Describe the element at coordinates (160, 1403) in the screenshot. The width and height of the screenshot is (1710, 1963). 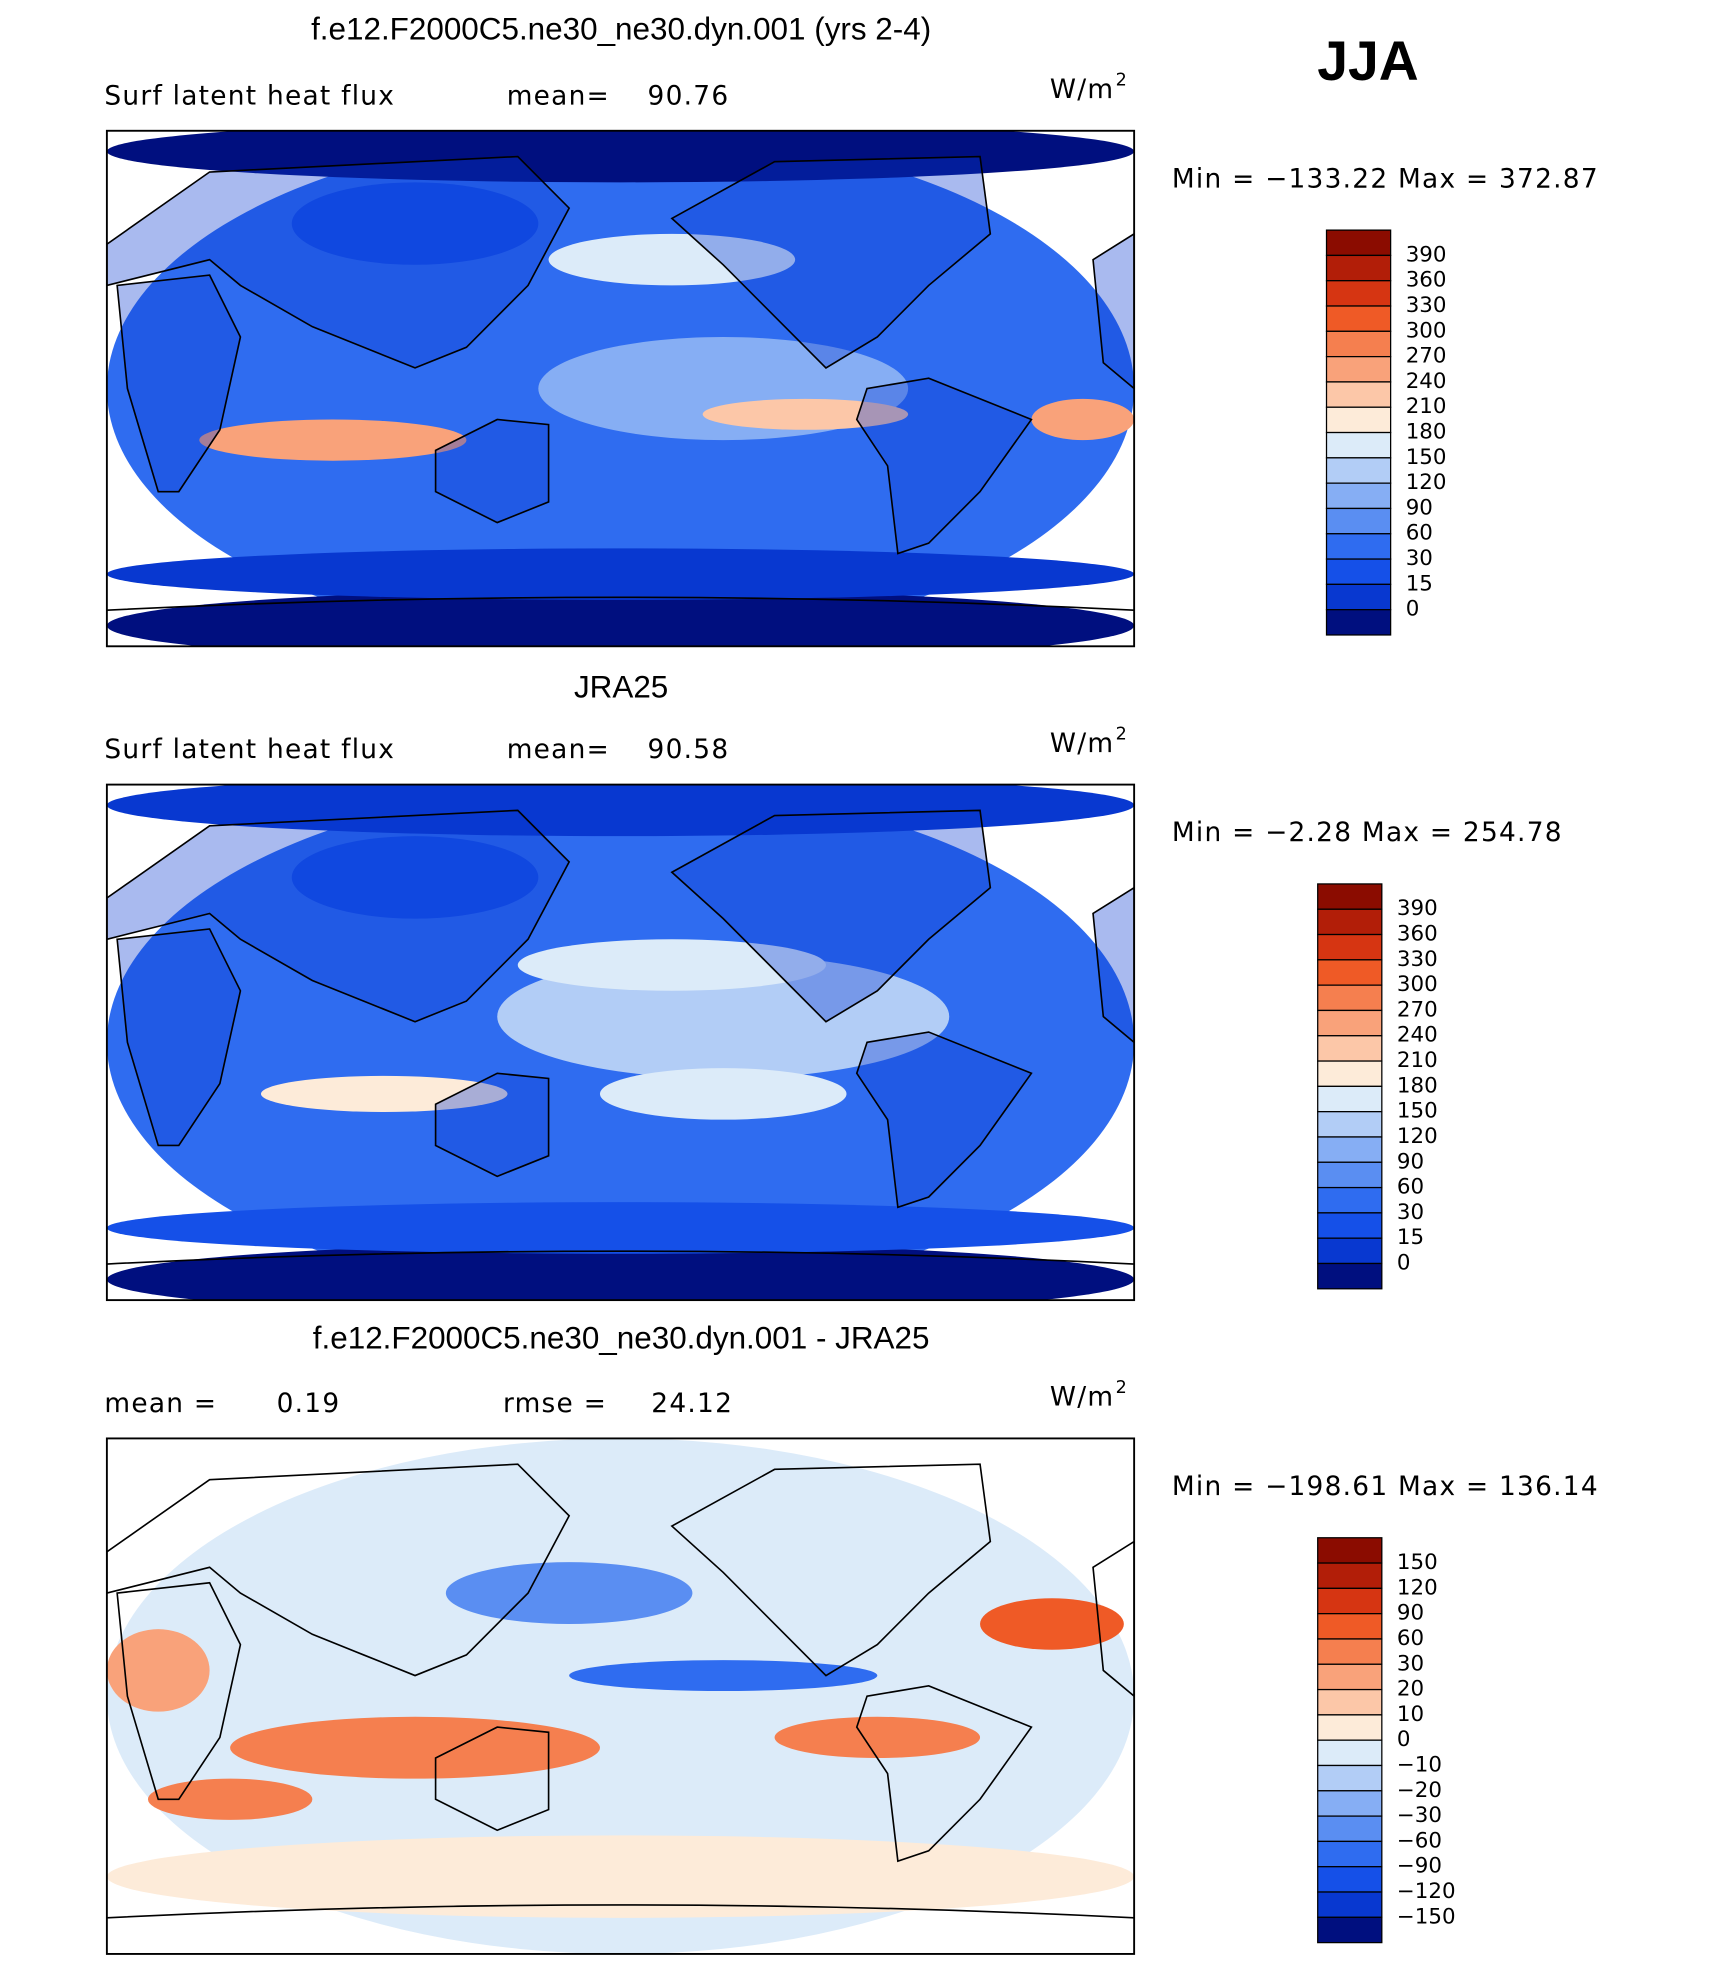
I see `stat-label: mean =` at that location.